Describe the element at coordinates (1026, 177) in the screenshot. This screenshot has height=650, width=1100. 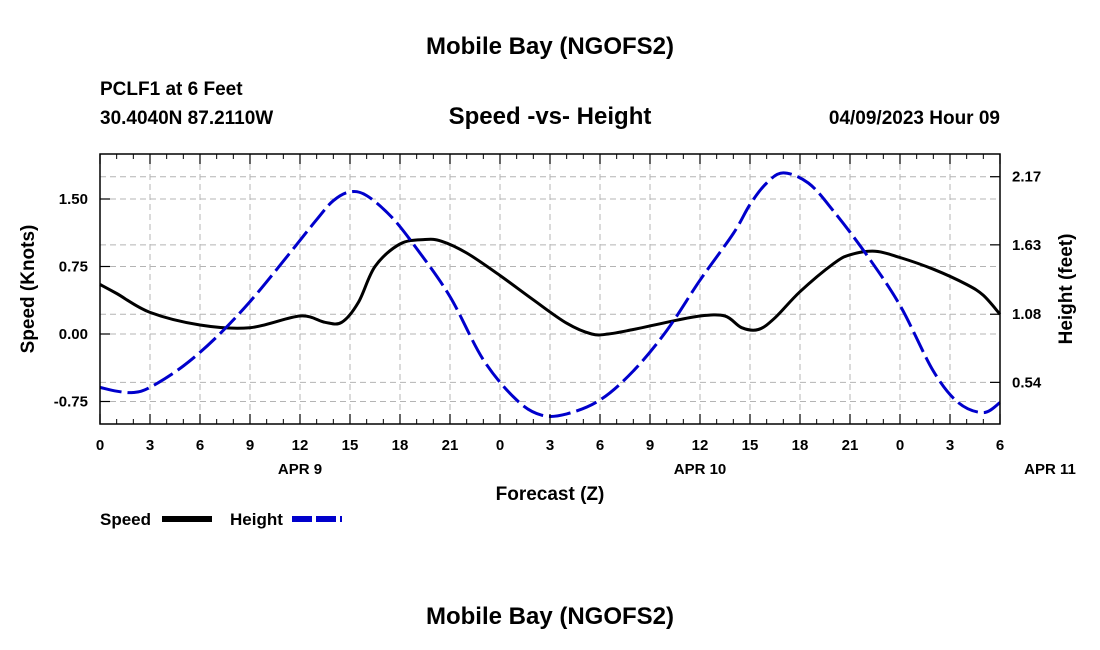
I see `y-right-tick-label: 2.17` at that location.